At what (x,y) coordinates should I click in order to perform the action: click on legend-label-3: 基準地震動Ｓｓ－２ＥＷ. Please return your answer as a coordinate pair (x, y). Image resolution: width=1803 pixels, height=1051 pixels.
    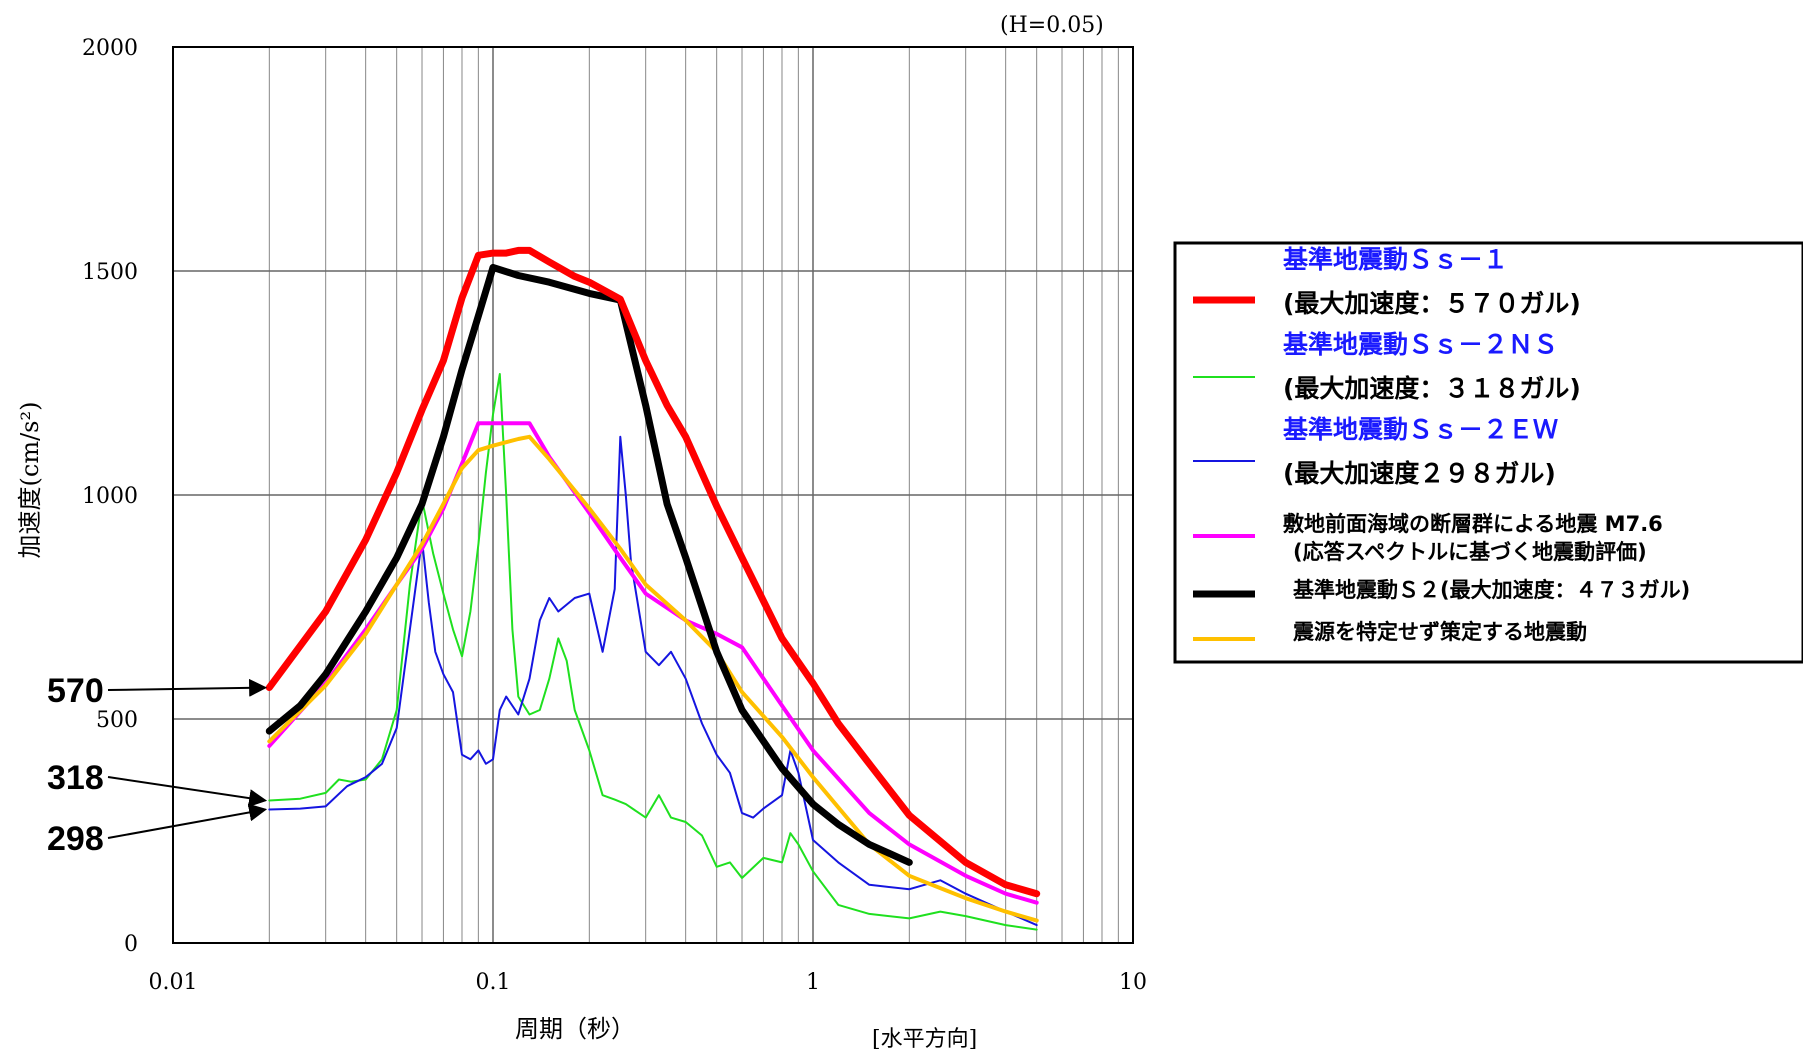
    Looking at the image, I should click on (1420, 429).